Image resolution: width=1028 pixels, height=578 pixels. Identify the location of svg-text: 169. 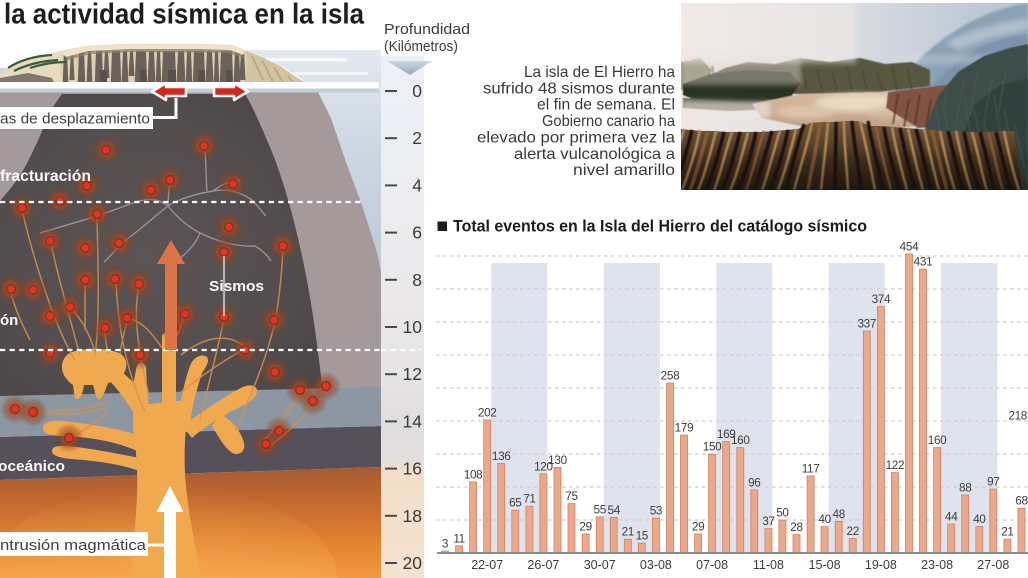
(726, 434).